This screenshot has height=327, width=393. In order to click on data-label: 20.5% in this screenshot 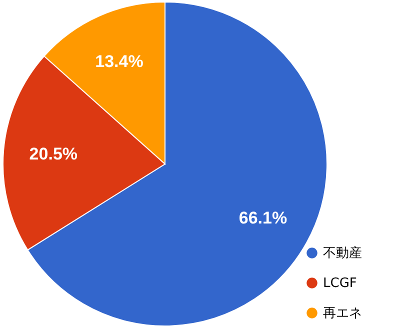, I will do `click(53, 154)`.